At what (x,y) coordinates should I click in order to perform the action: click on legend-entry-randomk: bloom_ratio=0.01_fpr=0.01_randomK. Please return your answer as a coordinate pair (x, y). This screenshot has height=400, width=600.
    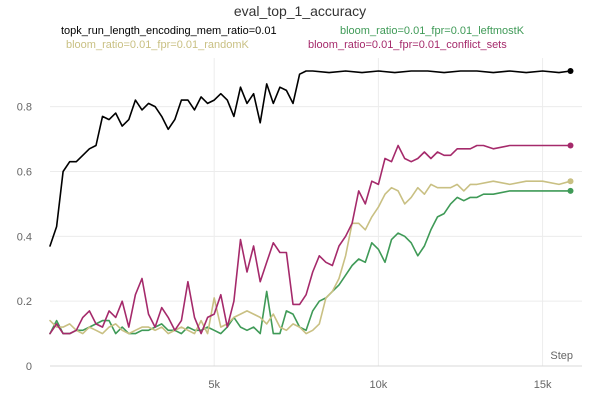
    Looking at the image, I should click on (158, 45).